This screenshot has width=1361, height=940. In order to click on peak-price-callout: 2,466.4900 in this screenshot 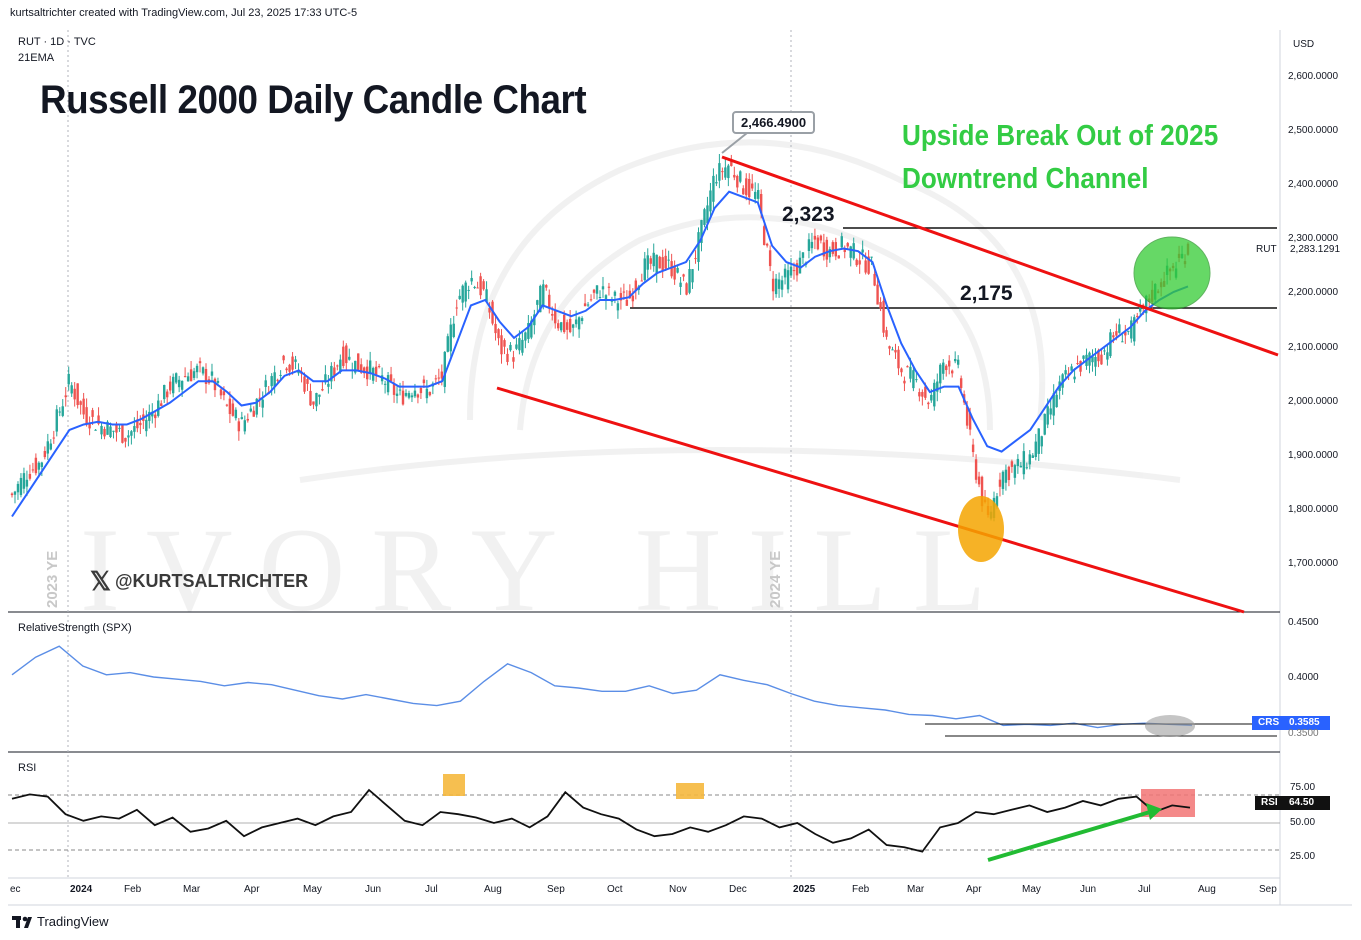, I will do `click(774, 122)`.